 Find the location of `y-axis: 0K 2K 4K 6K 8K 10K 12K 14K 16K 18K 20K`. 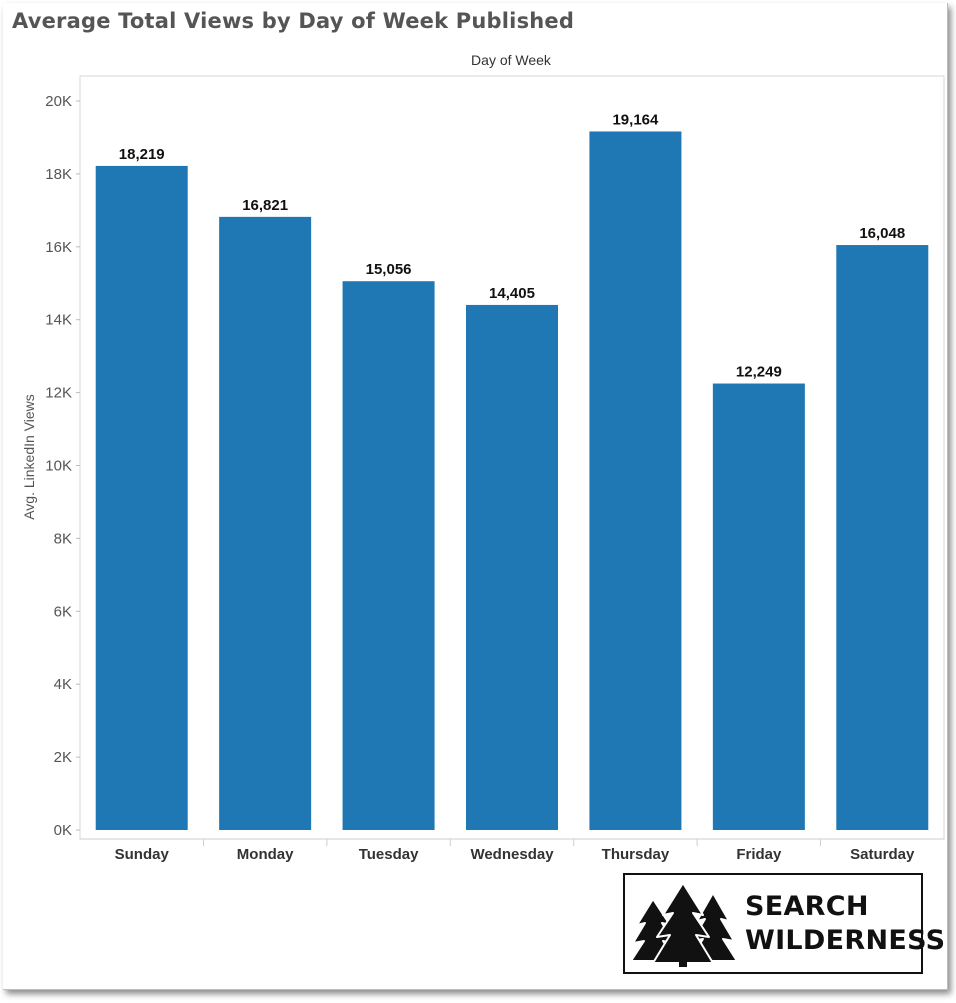

y-axis: 0K 2K 4K 6K 8K 10K 12K 14K 16K 18K 20K is located at coordinates (62, 466).